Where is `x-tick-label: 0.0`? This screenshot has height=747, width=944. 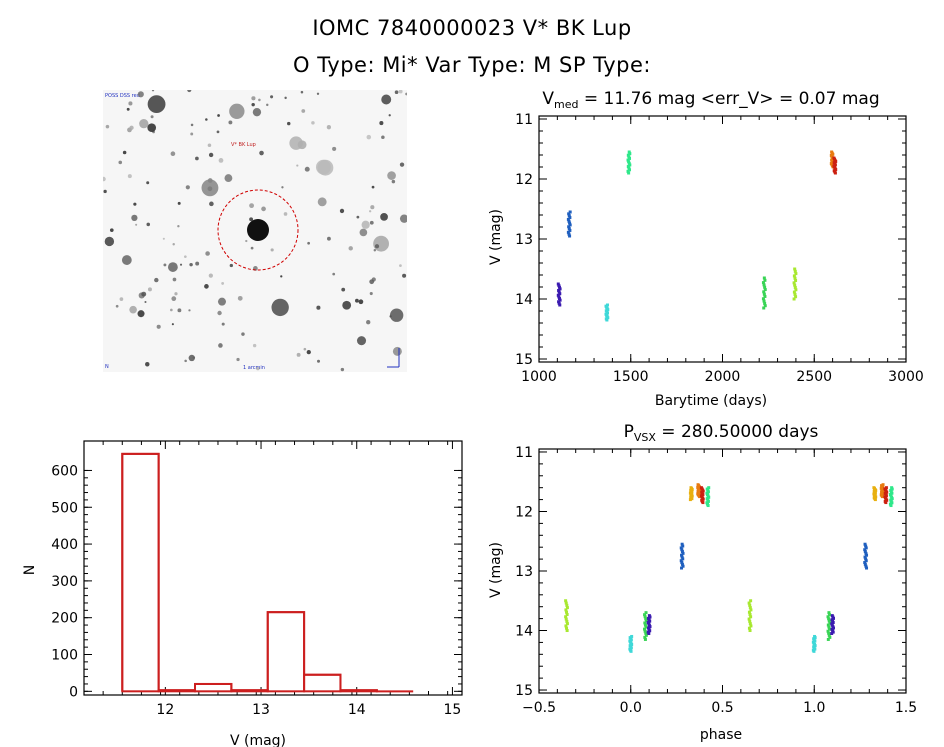
x-tick-label: 0.0 is located at coordinates (631, 708).